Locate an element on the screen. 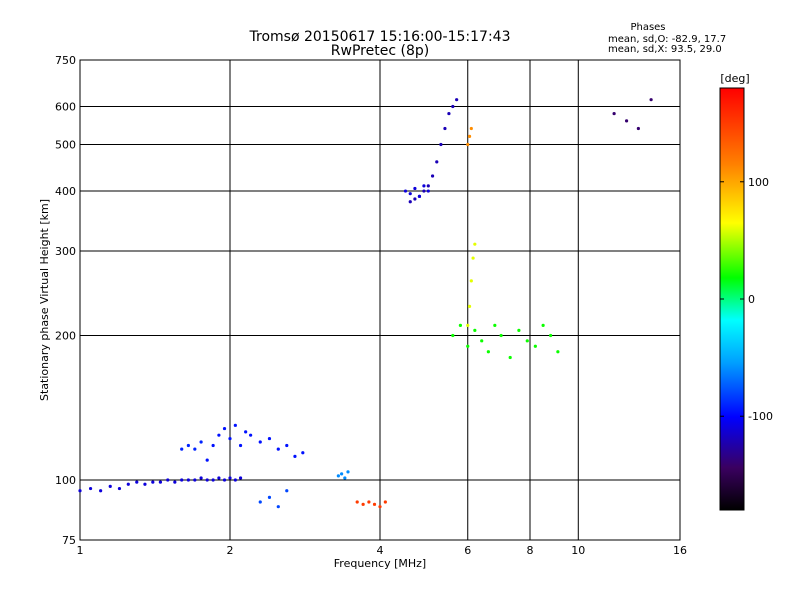 This screenshot has height=604, width=800. chart-title-line1: Tromsø 20150617 15:16:00-15:17:43 is located at coordinates (380, 37).